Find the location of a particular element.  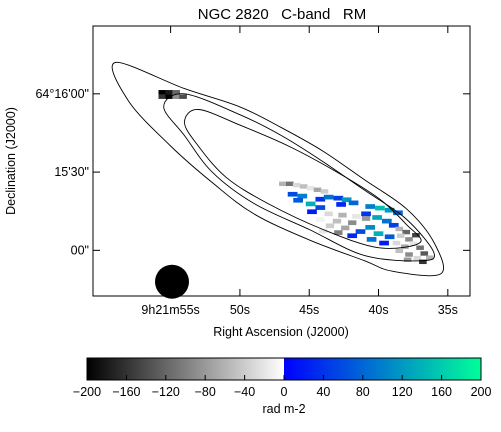

x-tick-label: 9h21m55s is located at coordinates (170, 310).